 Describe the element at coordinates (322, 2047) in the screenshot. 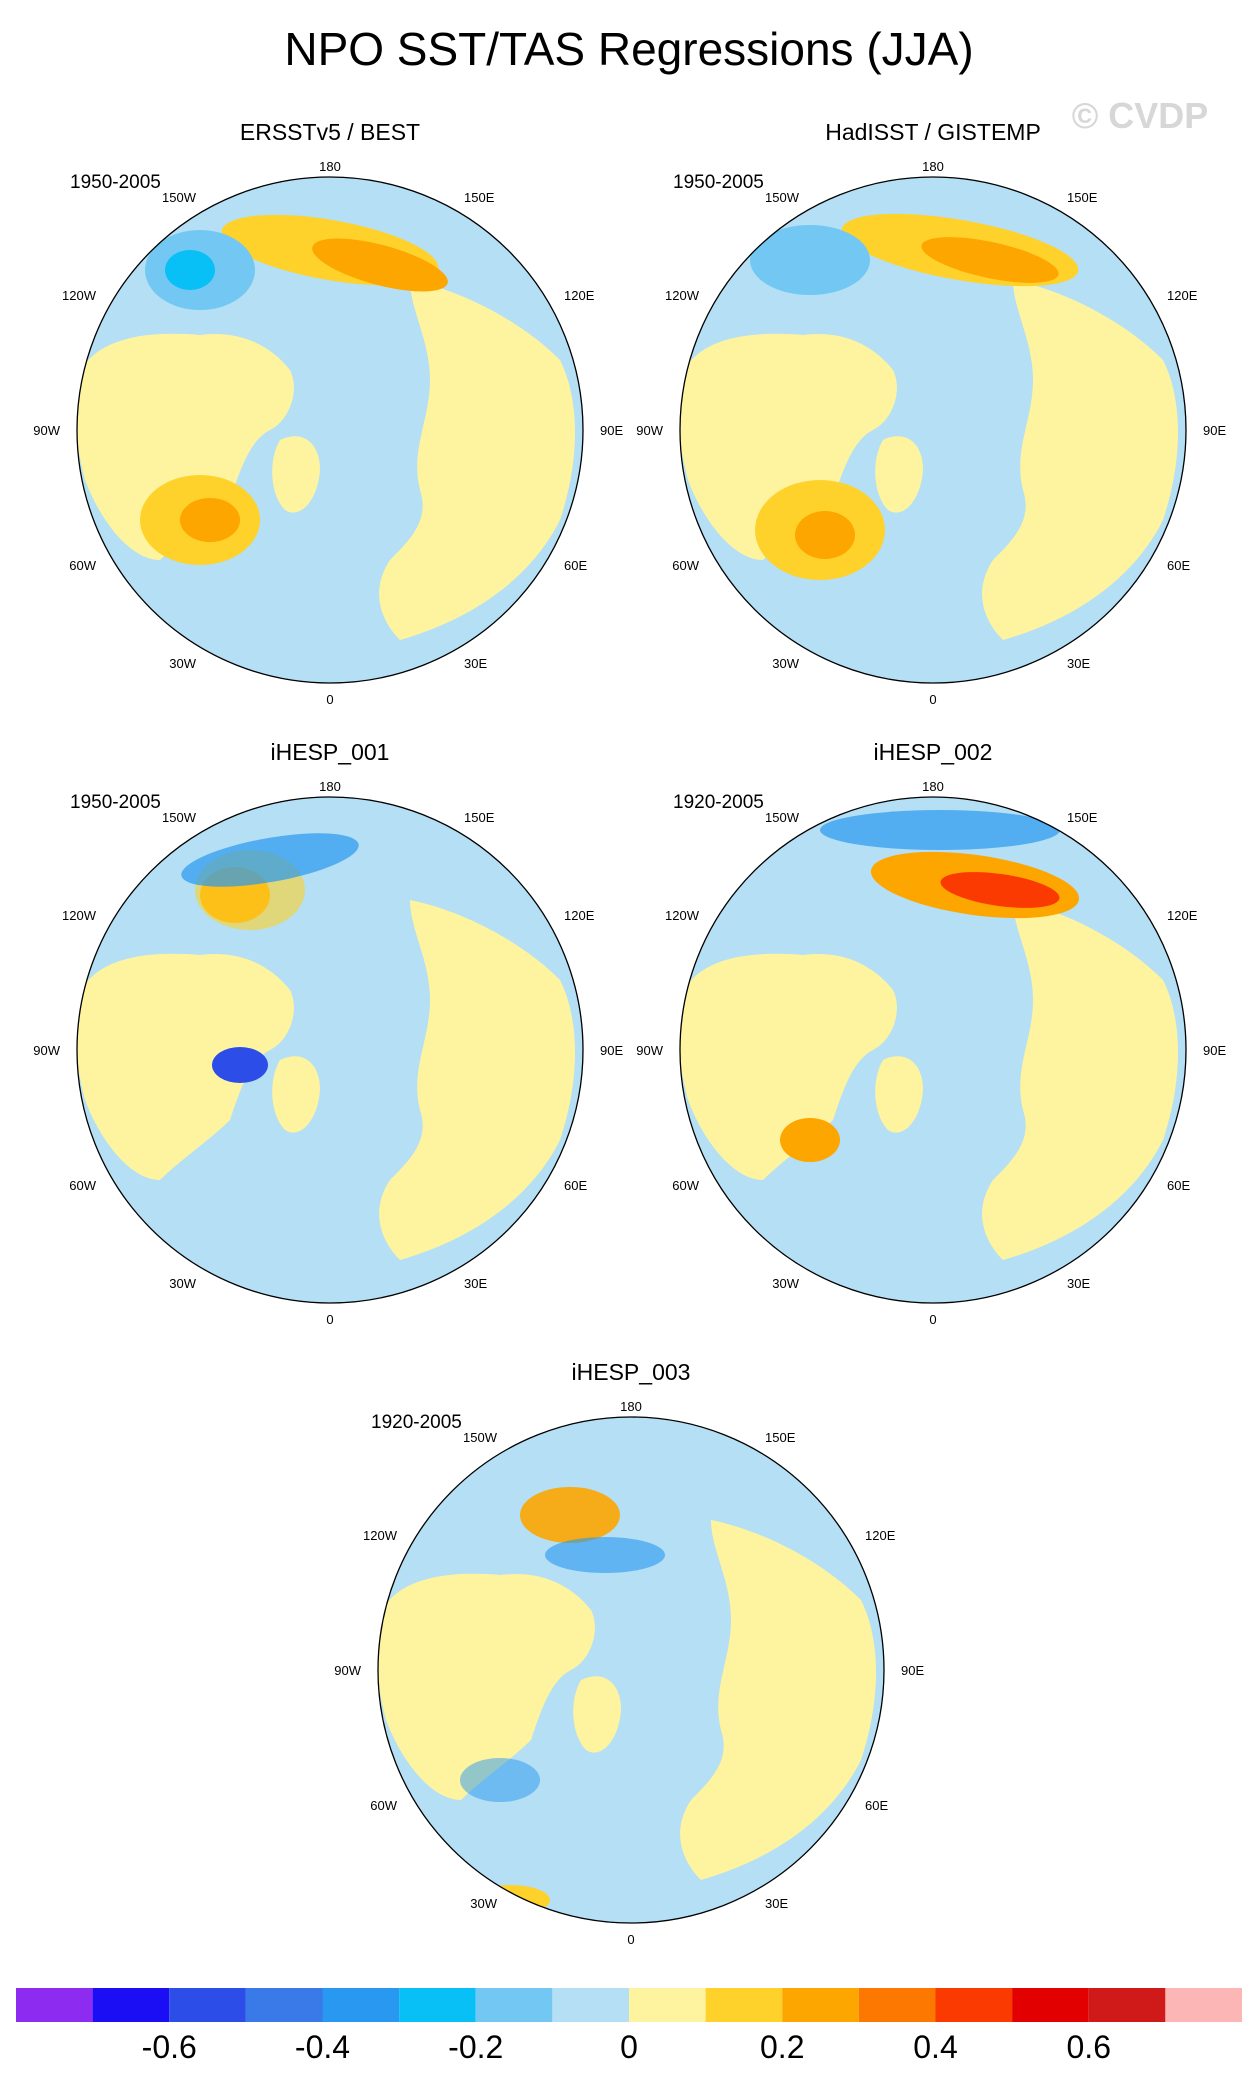

I see `colorbar-label: -0.4` at that location.